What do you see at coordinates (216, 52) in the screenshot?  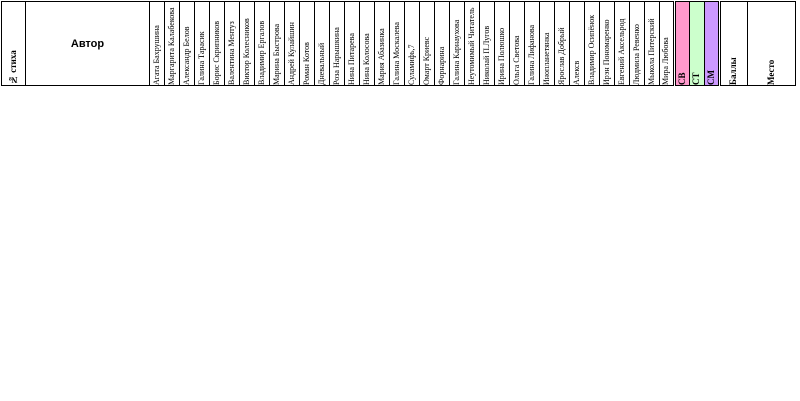 I see `voter-name: Борис Скрипников` at bounding box center [216, 52].